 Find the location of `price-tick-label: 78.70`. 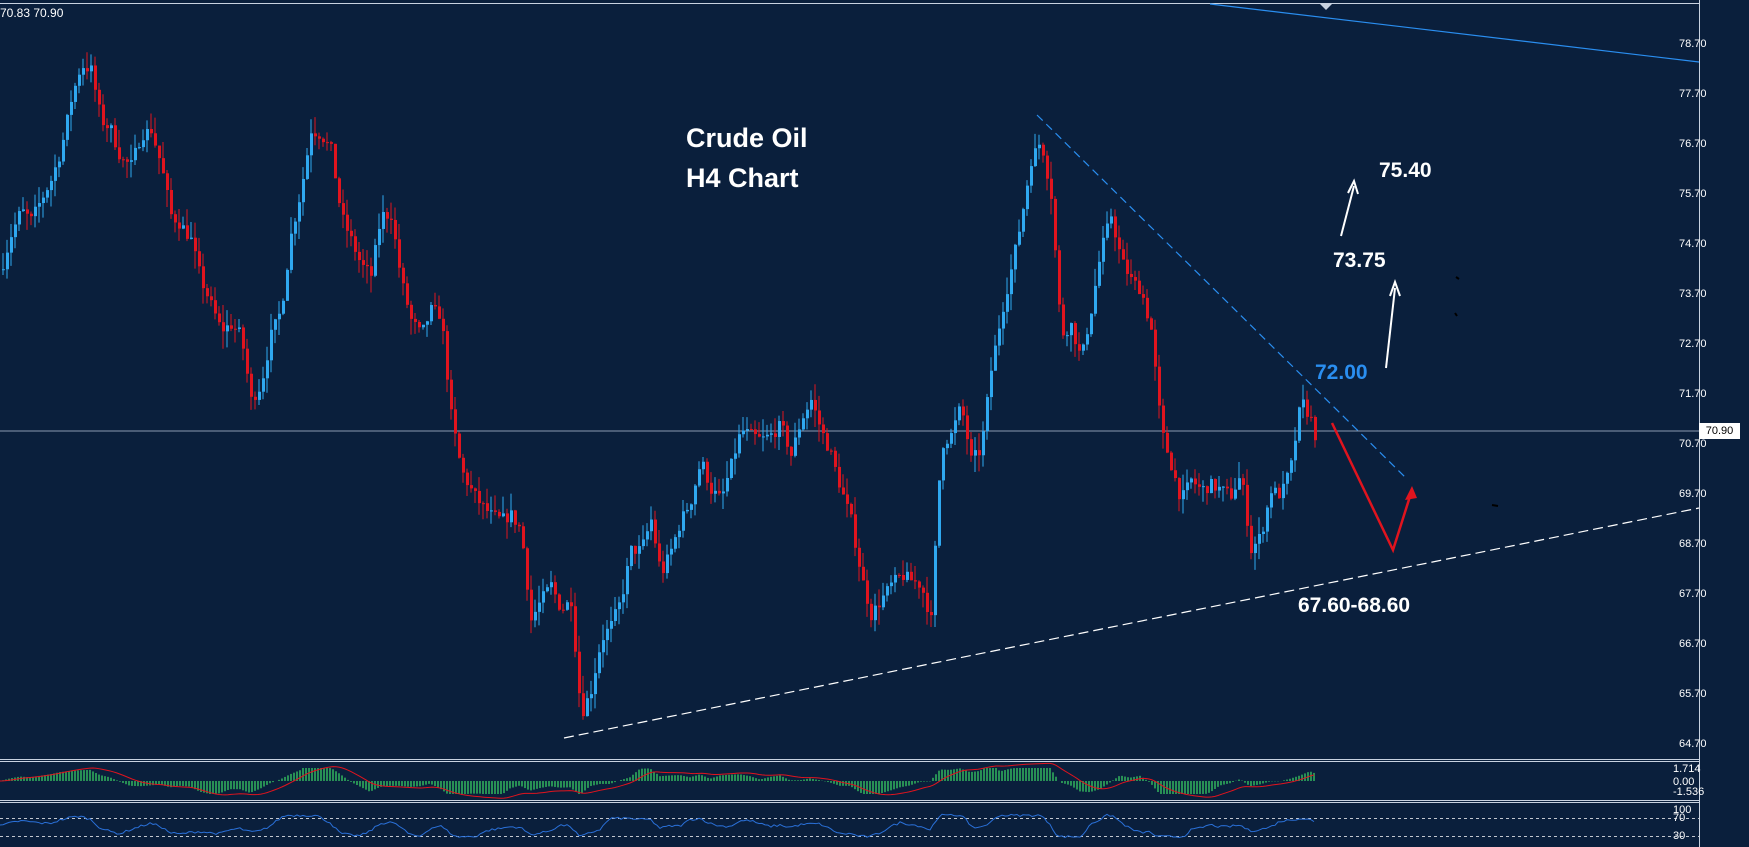

price-tick-label: 78.70 is located at coordinates (1693, 44).